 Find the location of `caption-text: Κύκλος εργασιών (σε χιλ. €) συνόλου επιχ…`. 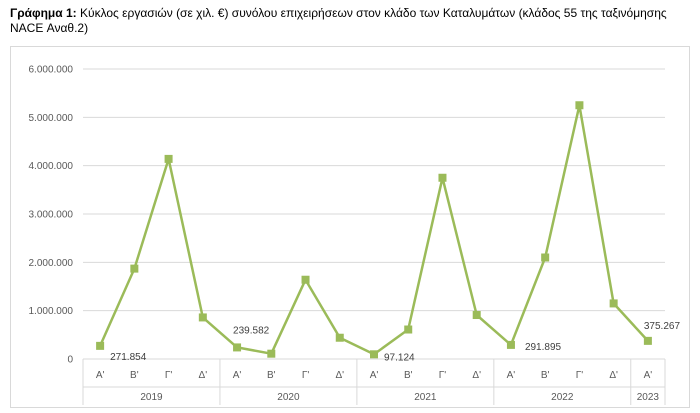

caption-text: Κύκλος εργασιών (σε χιλ. €) συνόλου επιχ… is located at coordinates (338, 20).